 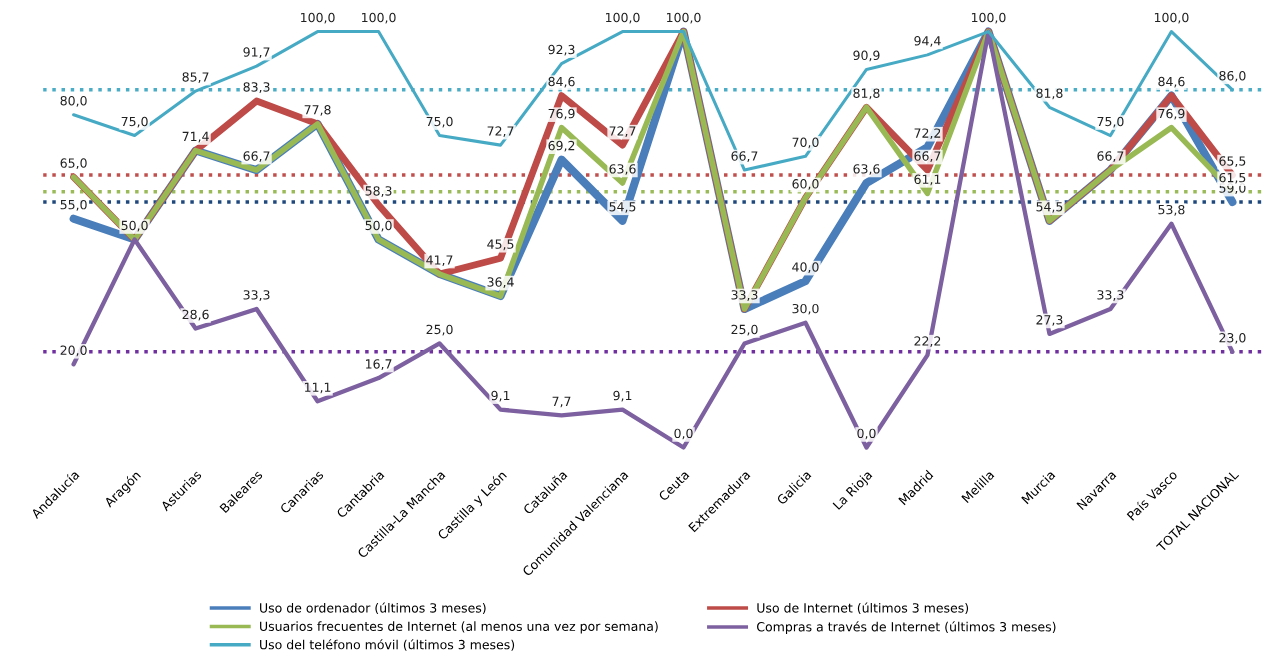 What do you see at coordinates (805, 143) in the screenshot?
I see `data-label: 70,0` at bounding box center [805, 143].